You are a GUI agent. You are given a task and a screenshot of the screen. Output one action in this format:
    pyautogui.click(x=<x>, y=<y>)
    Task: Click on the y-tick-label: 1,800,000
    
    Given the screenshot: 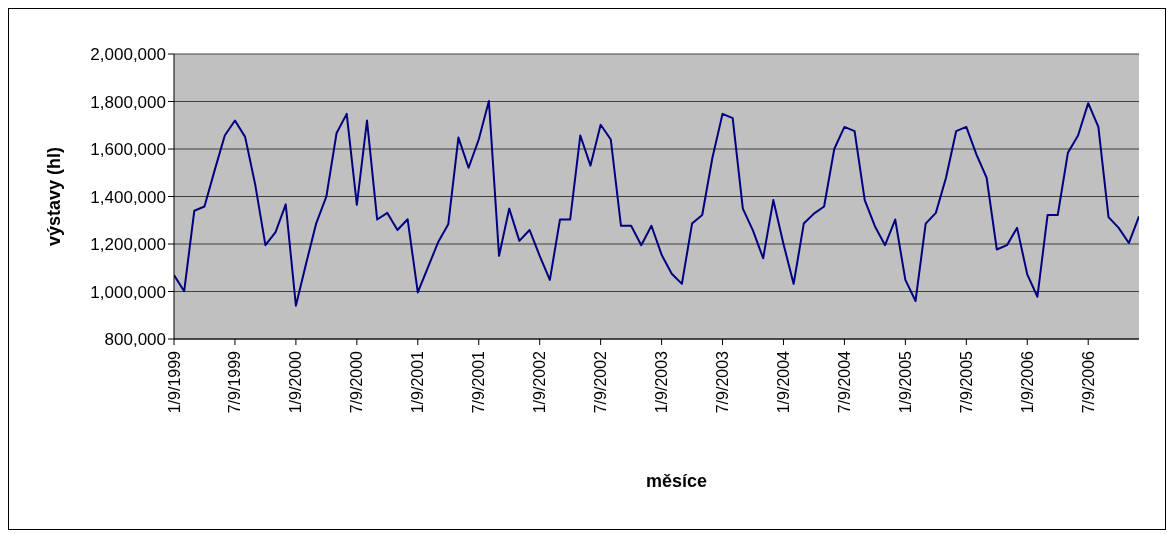 What is the action you would take?
    pyautogui.click(x=128, y=102)
    